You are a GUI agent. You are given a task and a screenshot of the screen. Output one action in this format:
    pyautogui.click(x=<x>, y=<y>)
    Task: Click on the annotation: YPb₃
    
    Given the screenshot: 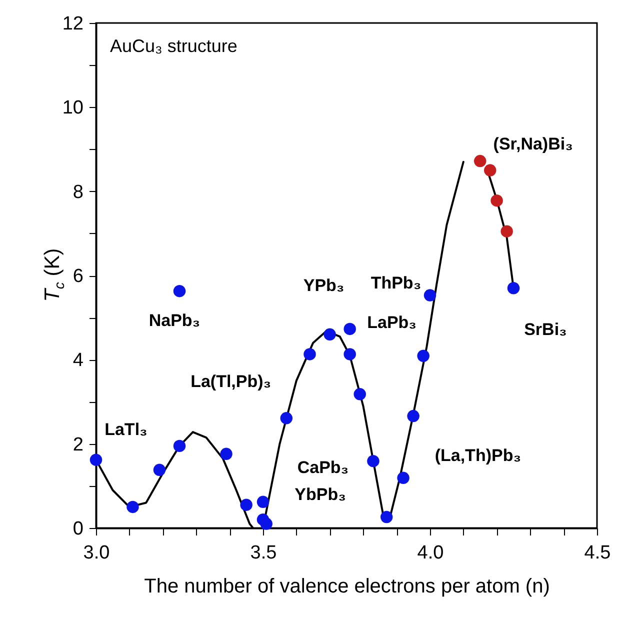 What is the action you would take?
    pyautogui.click(x=323, y=285)
    